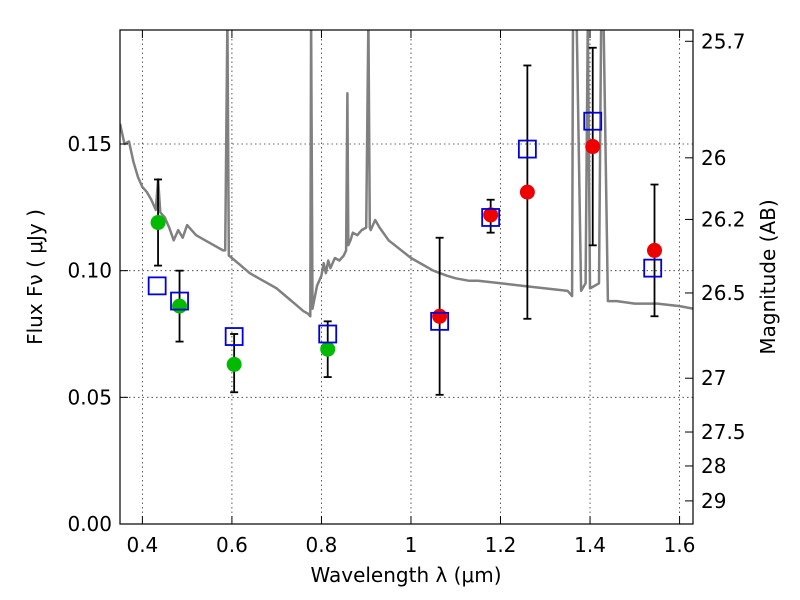 The height and width of the screenshot is (600, 800). Describe the element at coordinates (713, 466) in the screenshot. I see `y2-tick-label: 28` at that location.